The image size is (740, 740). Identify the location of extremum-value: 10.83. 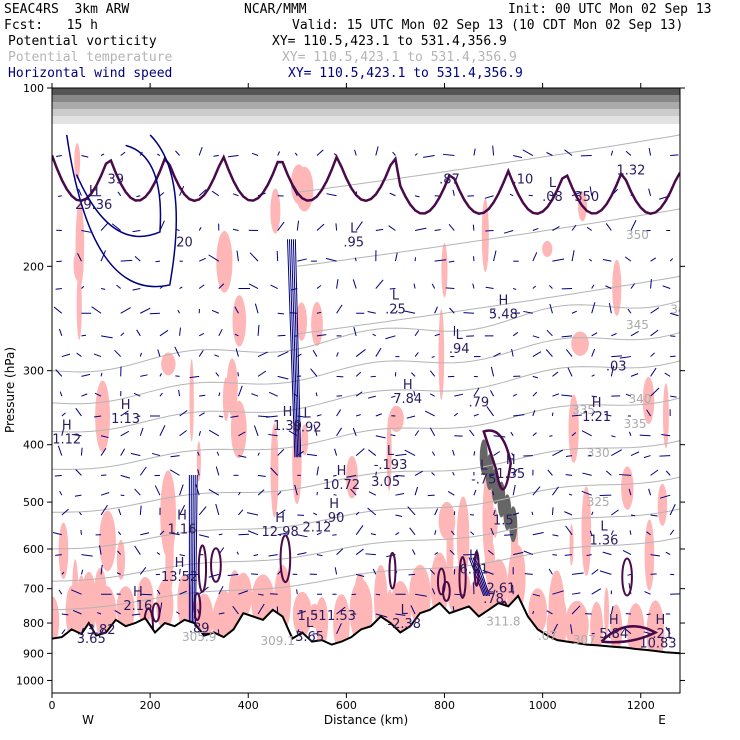
(657, 644).